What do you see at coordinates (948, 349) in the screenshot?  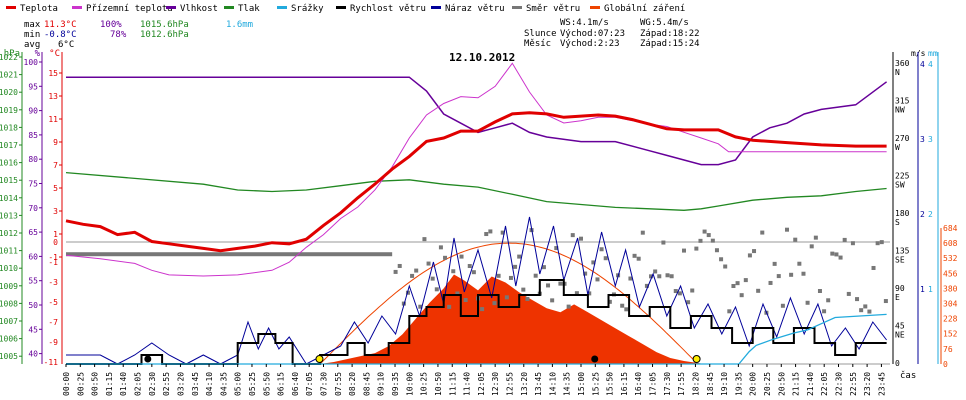 I see `tick-label: 76` at bounding box center [948, 349].